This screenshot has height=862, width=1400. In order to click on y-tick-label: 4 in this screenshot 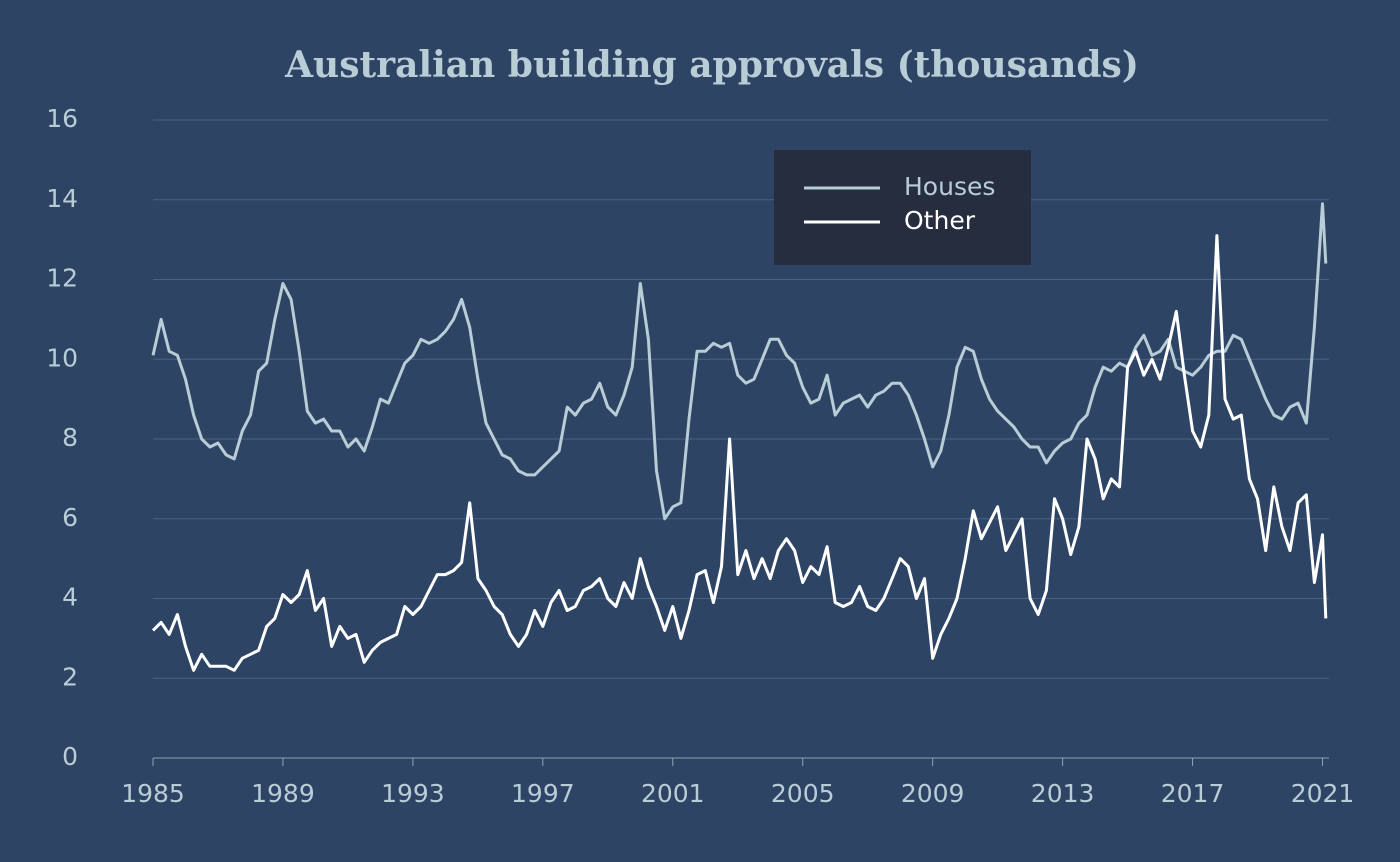, I will do `click(70, 597)`.